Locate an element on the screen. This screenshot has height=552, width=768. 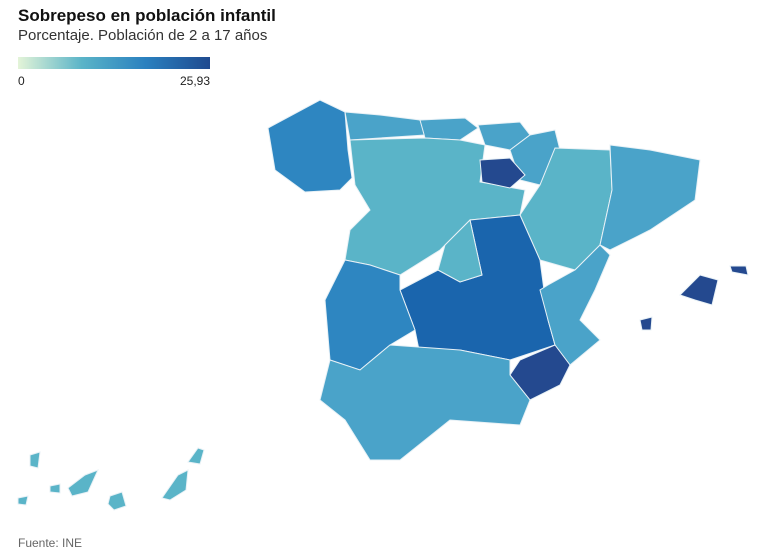
title: Sobrepeso en población infantil is located at coordinates (147, 15).